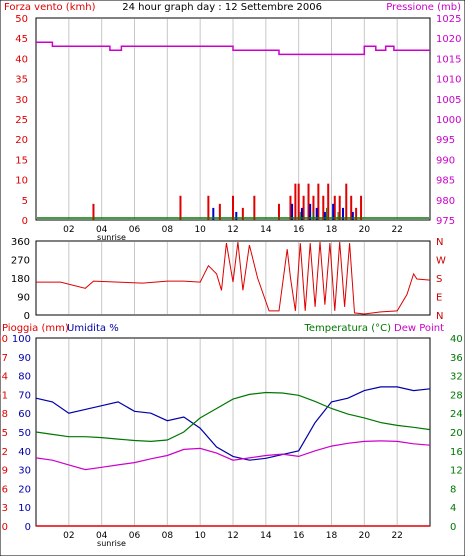 This screenshot has width=465, height=556. I want to click on wind-y-tick: 45, so click(21, 39).